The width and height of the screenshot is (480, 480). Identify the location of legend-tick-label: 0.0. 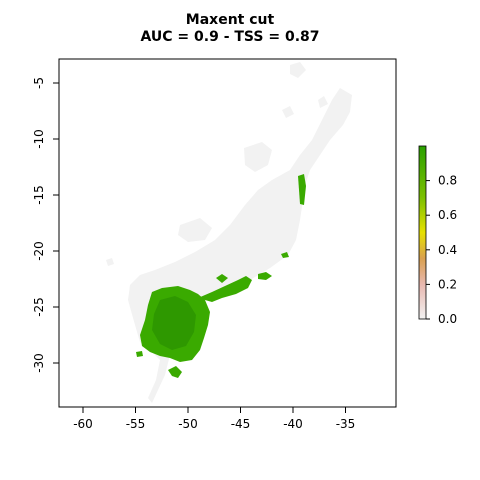
(447, 319).